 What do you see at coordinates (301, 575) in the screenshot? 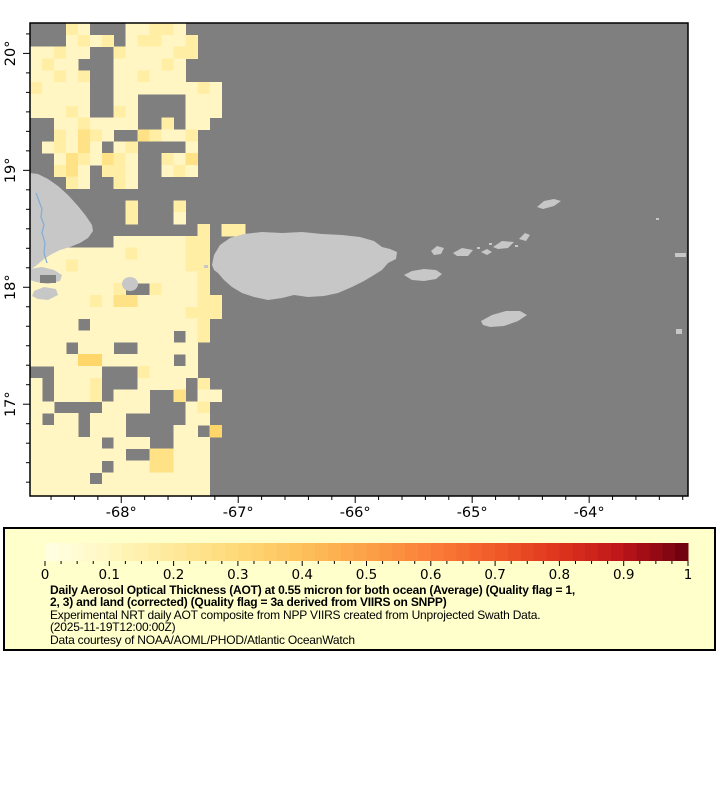
I see `svg-text: 0.4` at bounding box center [301, 575].